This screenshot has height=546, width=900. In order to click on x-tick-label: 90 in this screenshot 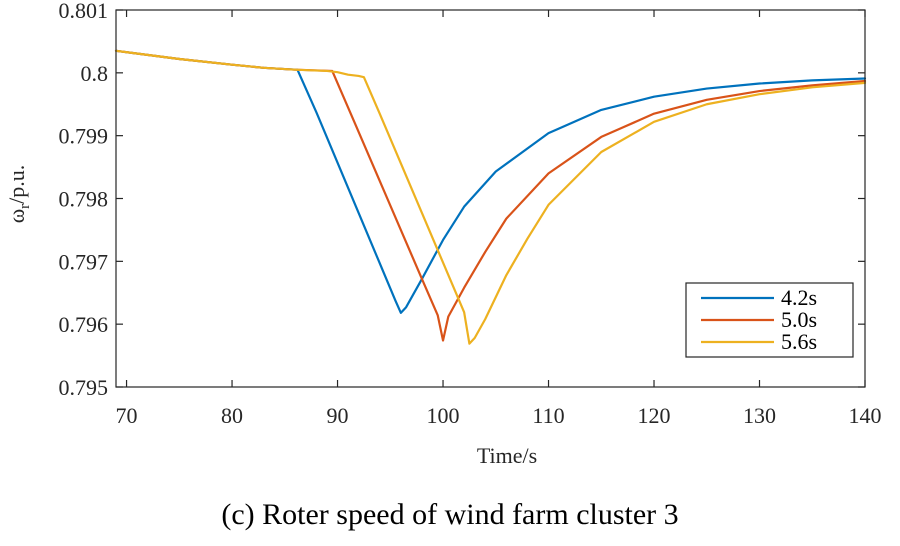, I will do `click(338, 415)`.